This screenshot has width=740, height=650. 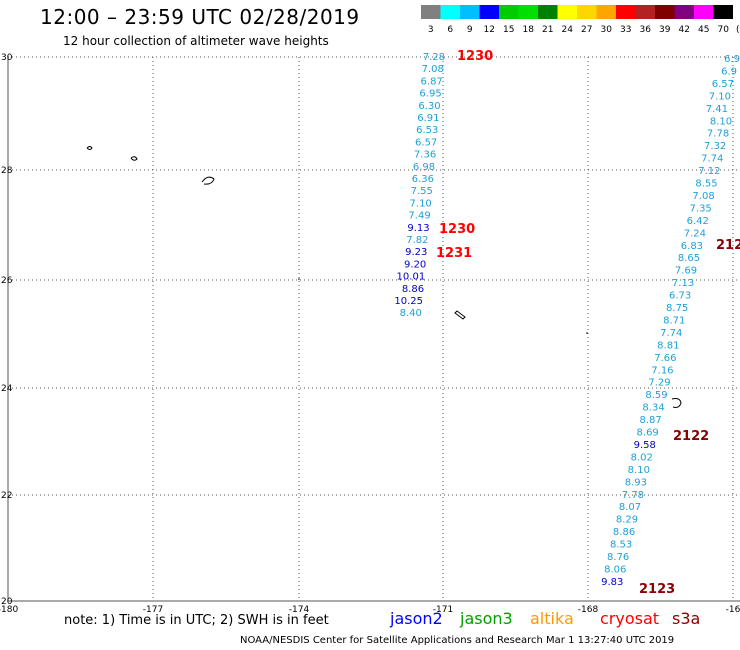 What do you see at coordinates (677, 308) in the screenshot?
I see `swh-value-right: 8.75` at bounding box center [677, 308].